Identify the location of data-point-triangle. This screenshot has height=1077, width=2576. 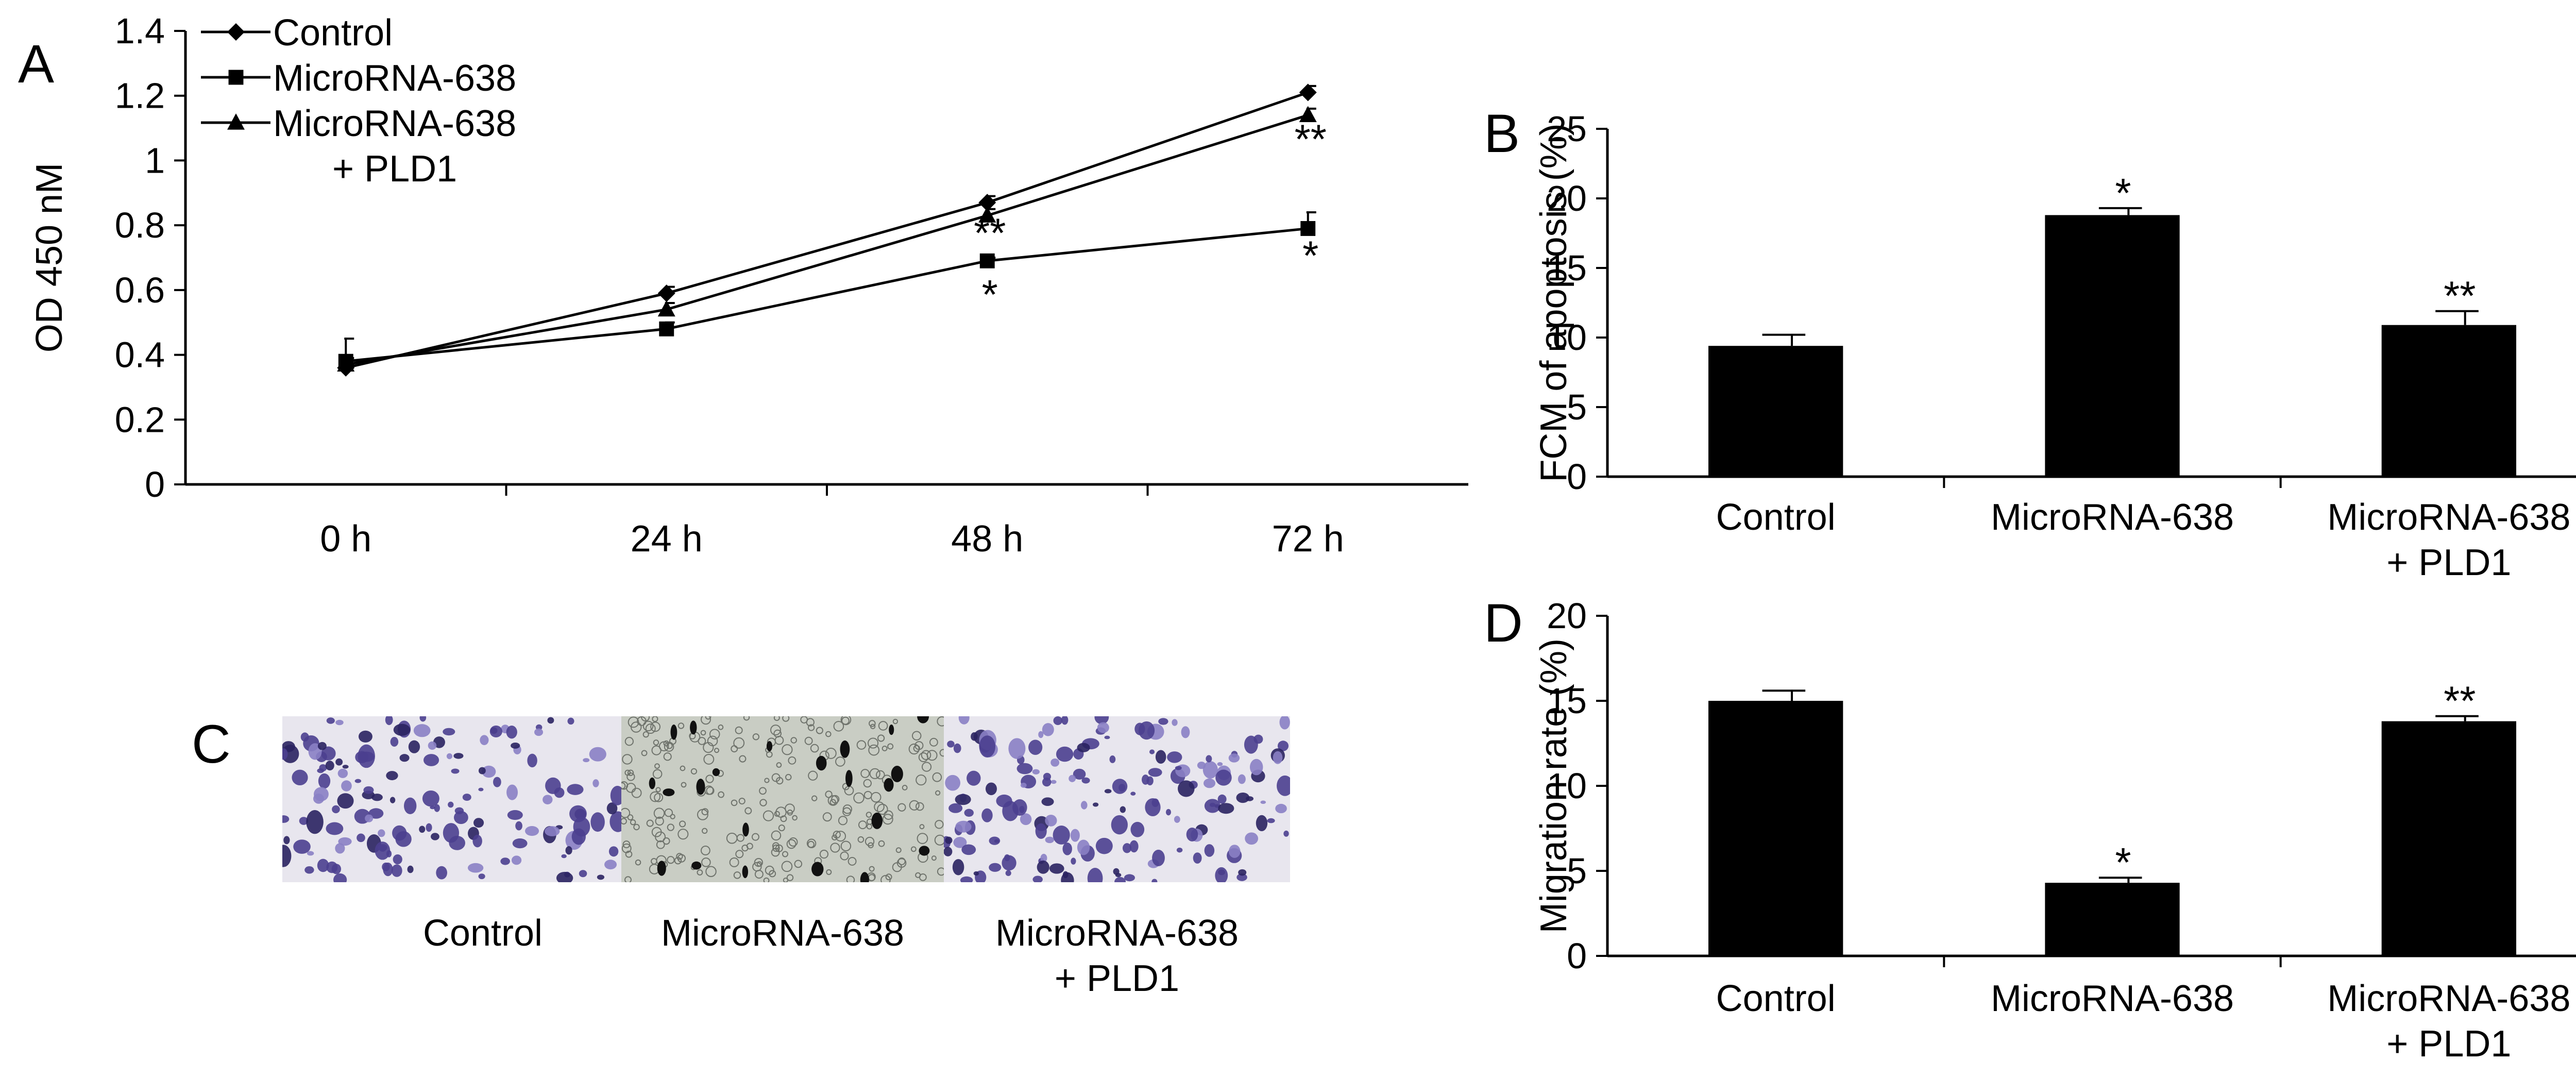
(666, 308).